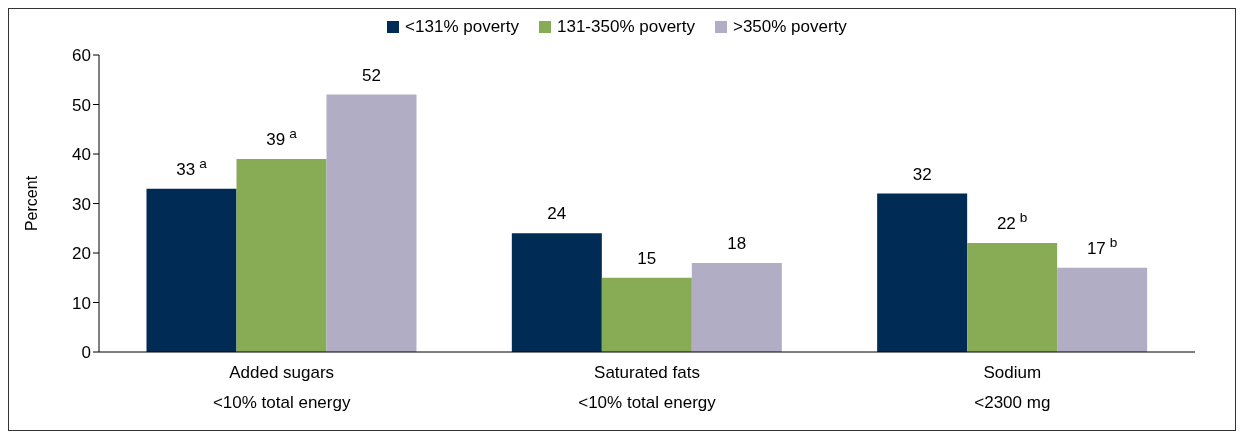  What do you see at coordinates (371, 75) in the screenshot?
I see `data-label: 52` at bounding box center [371, 75].